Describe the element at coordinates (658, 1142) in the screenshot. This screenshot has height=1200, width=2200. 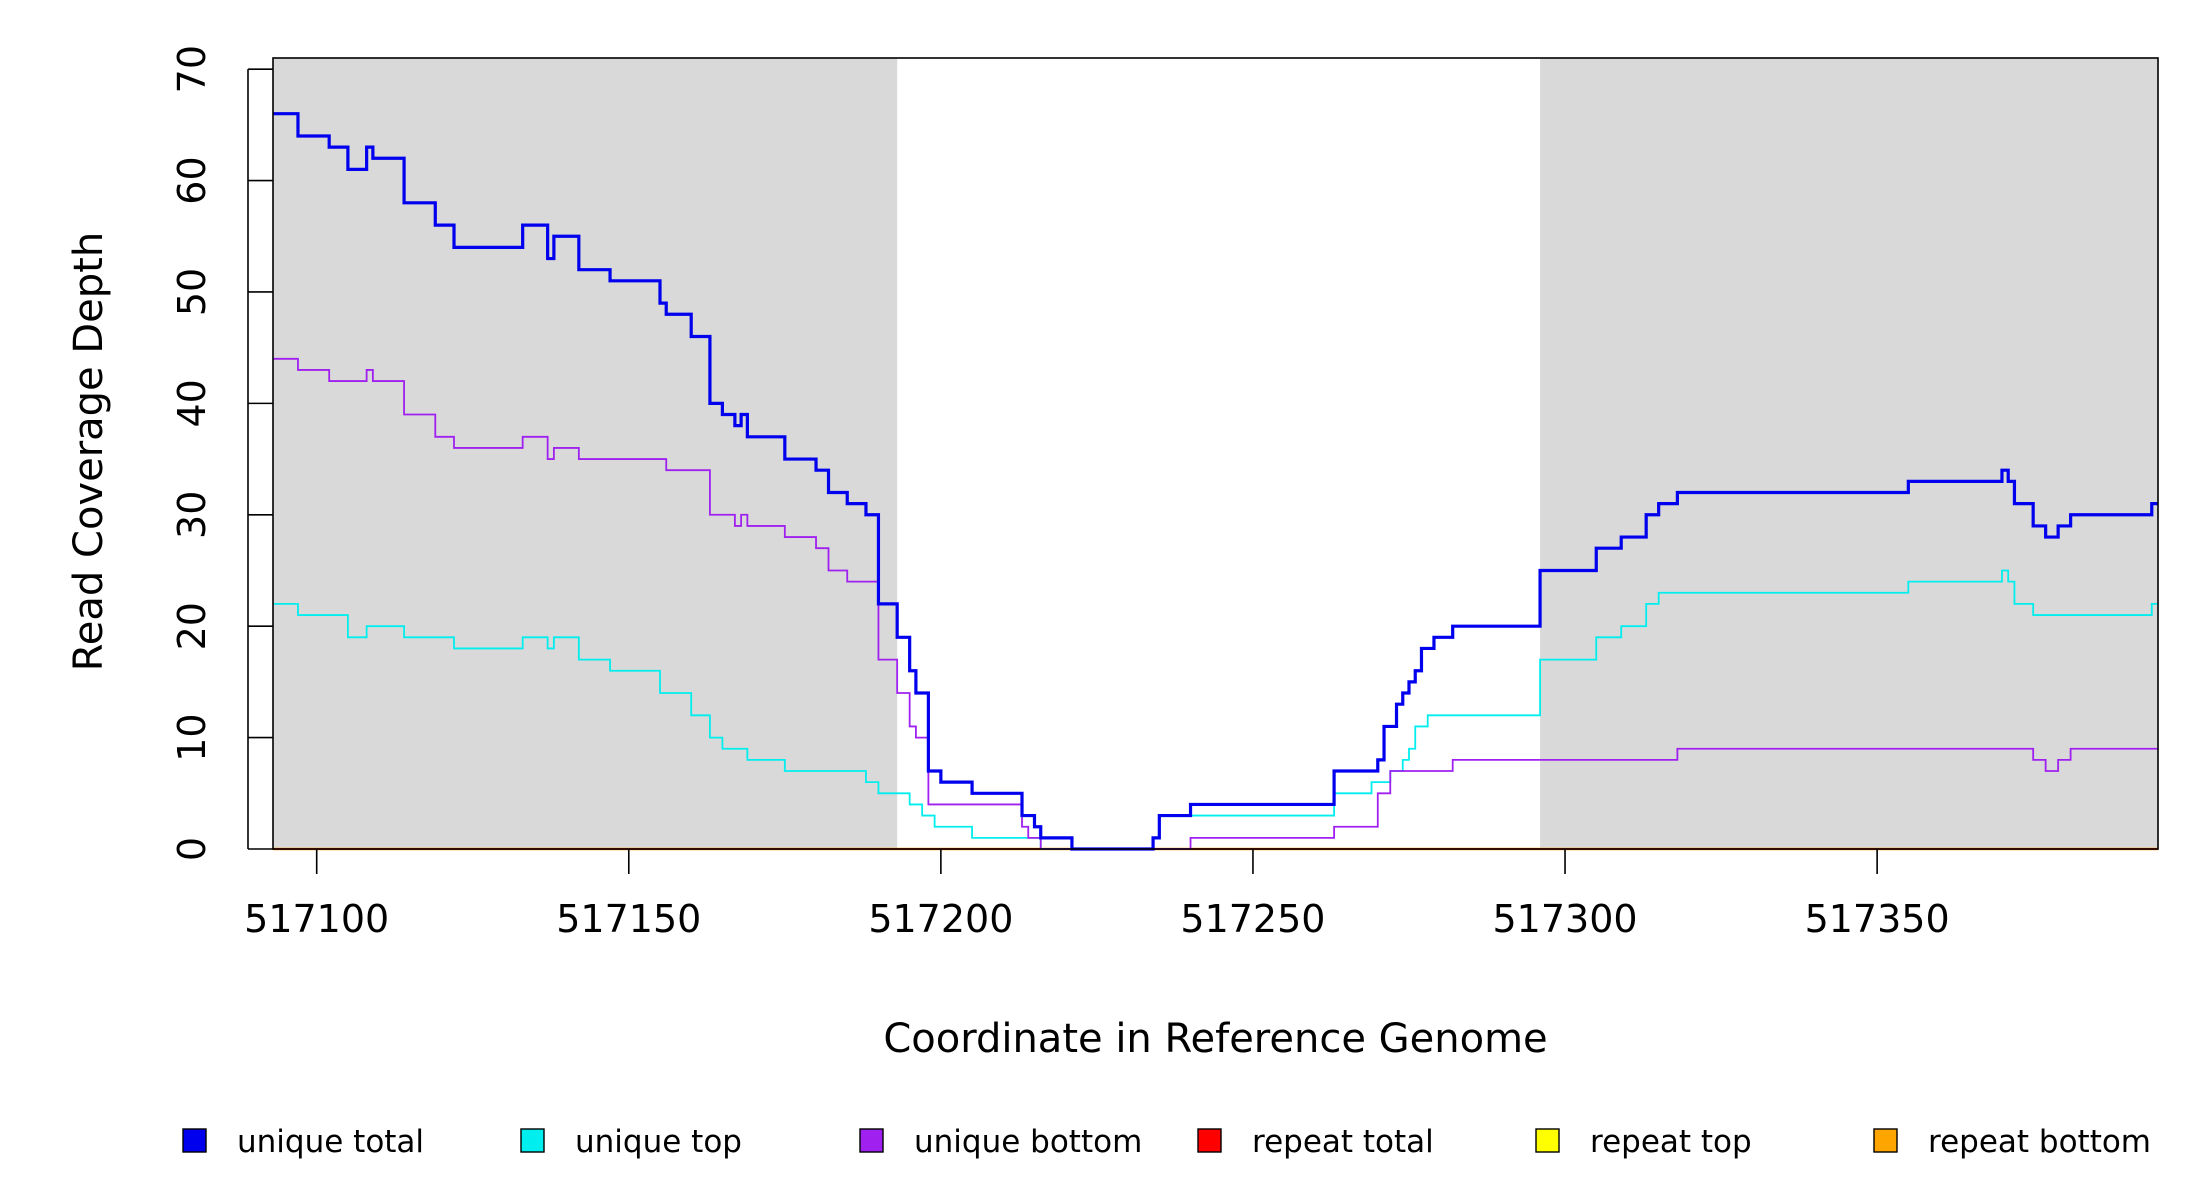
I see `legend-label-unique-top: unique top` at that location.